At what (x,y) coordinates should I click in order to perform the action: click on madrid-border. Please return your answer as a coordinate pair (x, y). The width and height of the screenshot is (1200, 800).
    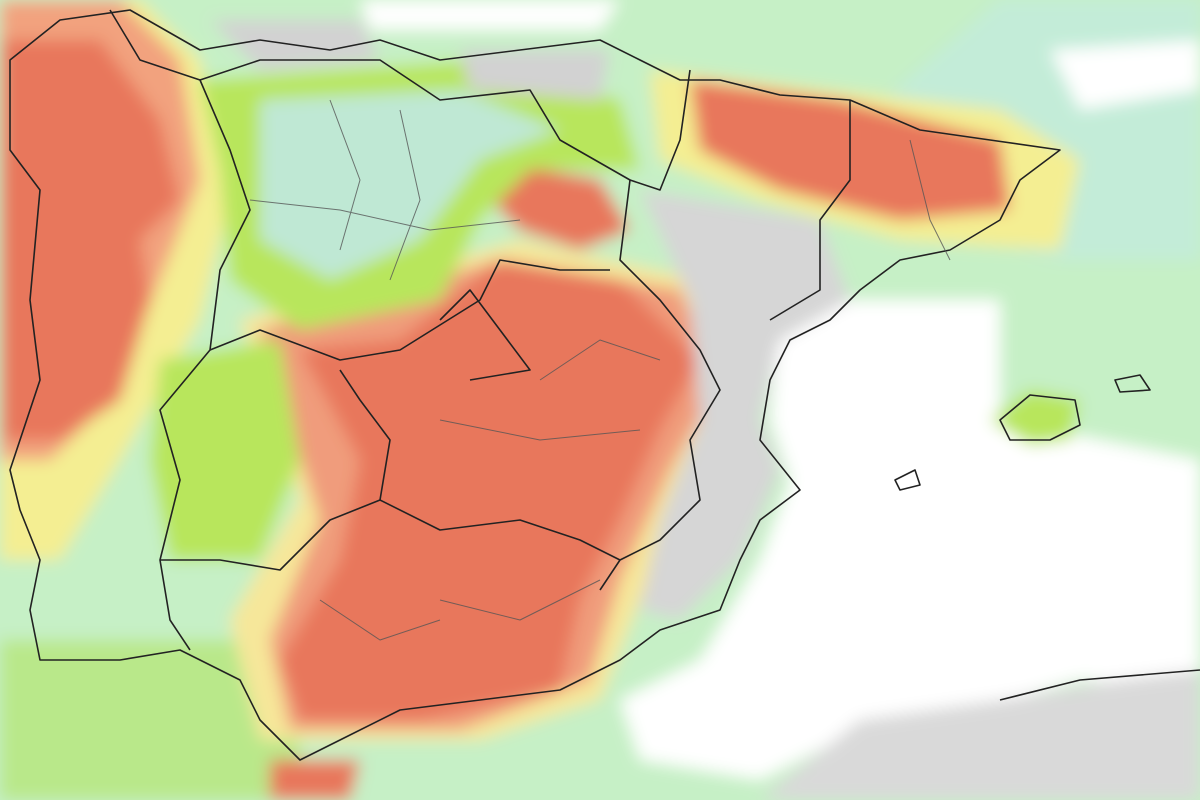
    Looking at the image, I should click on (485, 335).